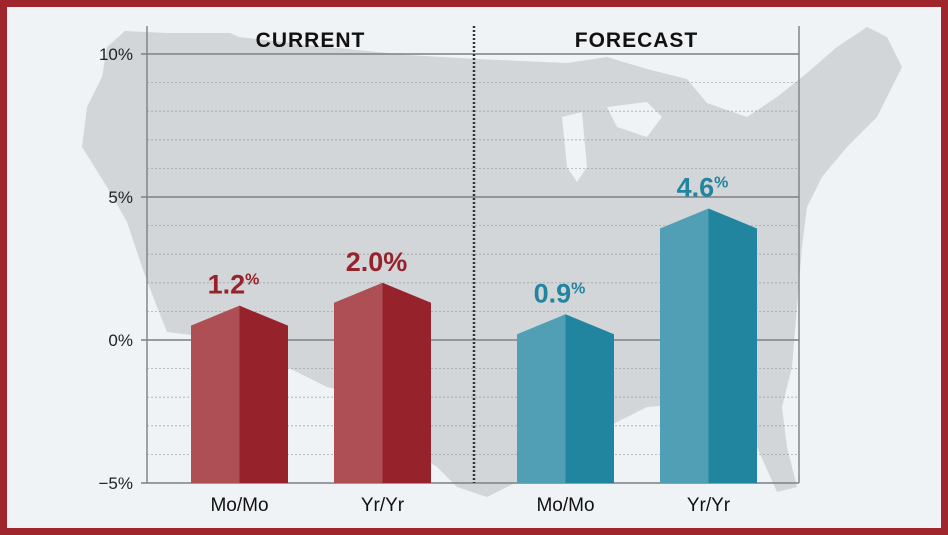 The image size is (948, 535). I want to click on y-tick-label: −5%, so click(116, 483).